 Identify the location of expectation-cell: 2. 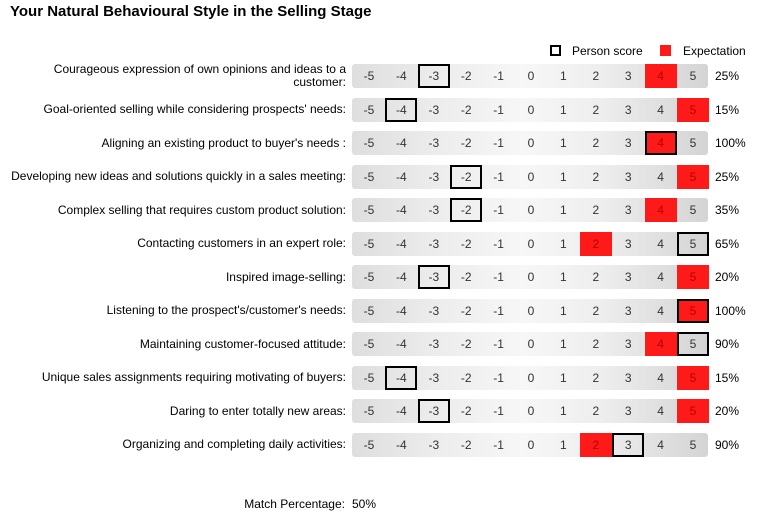
(595, 243).